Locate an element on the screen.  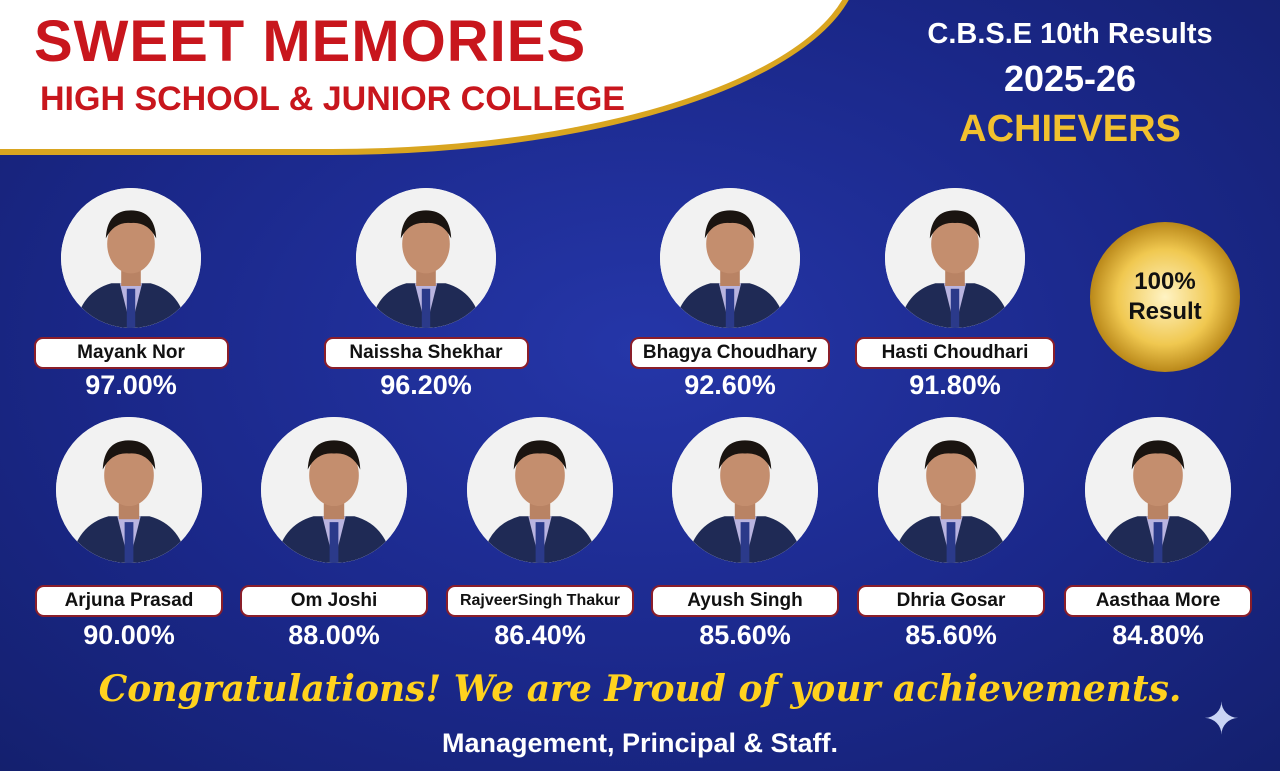
achievers-label: ACHIEVERS is located at coordinates (1070, 129).